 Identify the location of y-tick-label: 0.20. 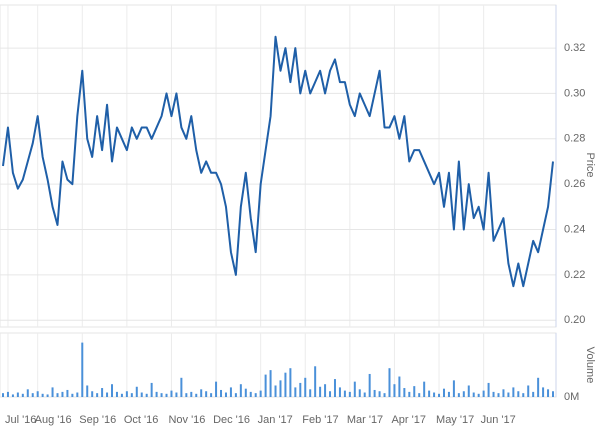
(574, 320).